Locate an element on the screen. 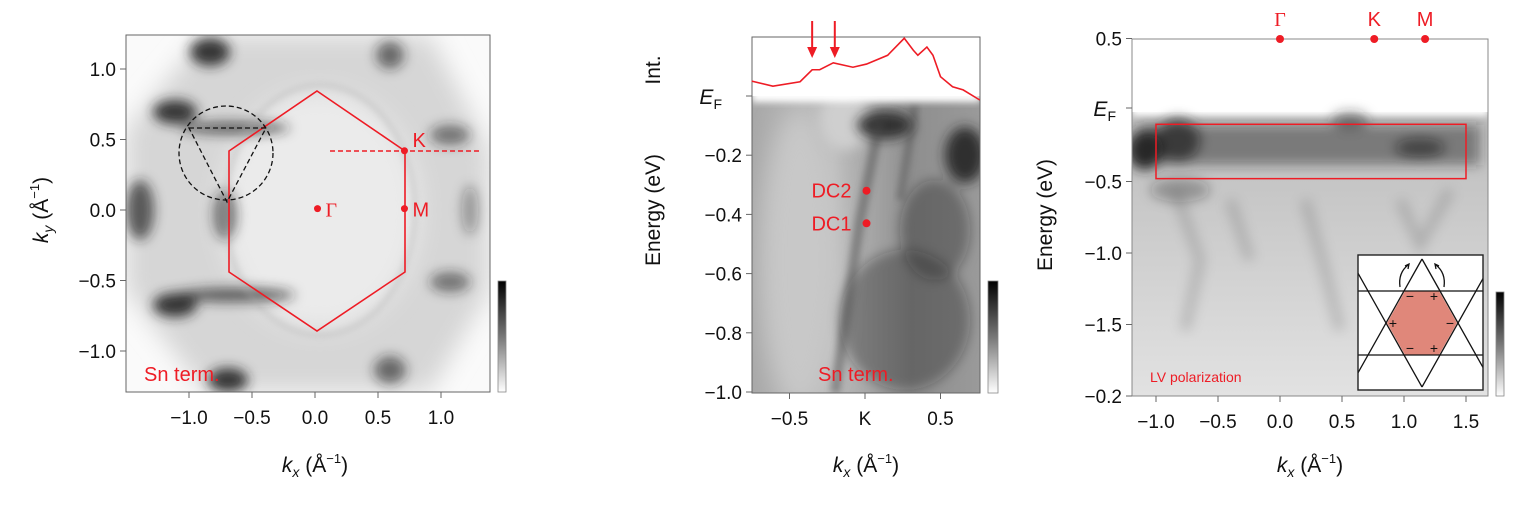  band-dispersion-heatmap is located at coordinates (866, 244).